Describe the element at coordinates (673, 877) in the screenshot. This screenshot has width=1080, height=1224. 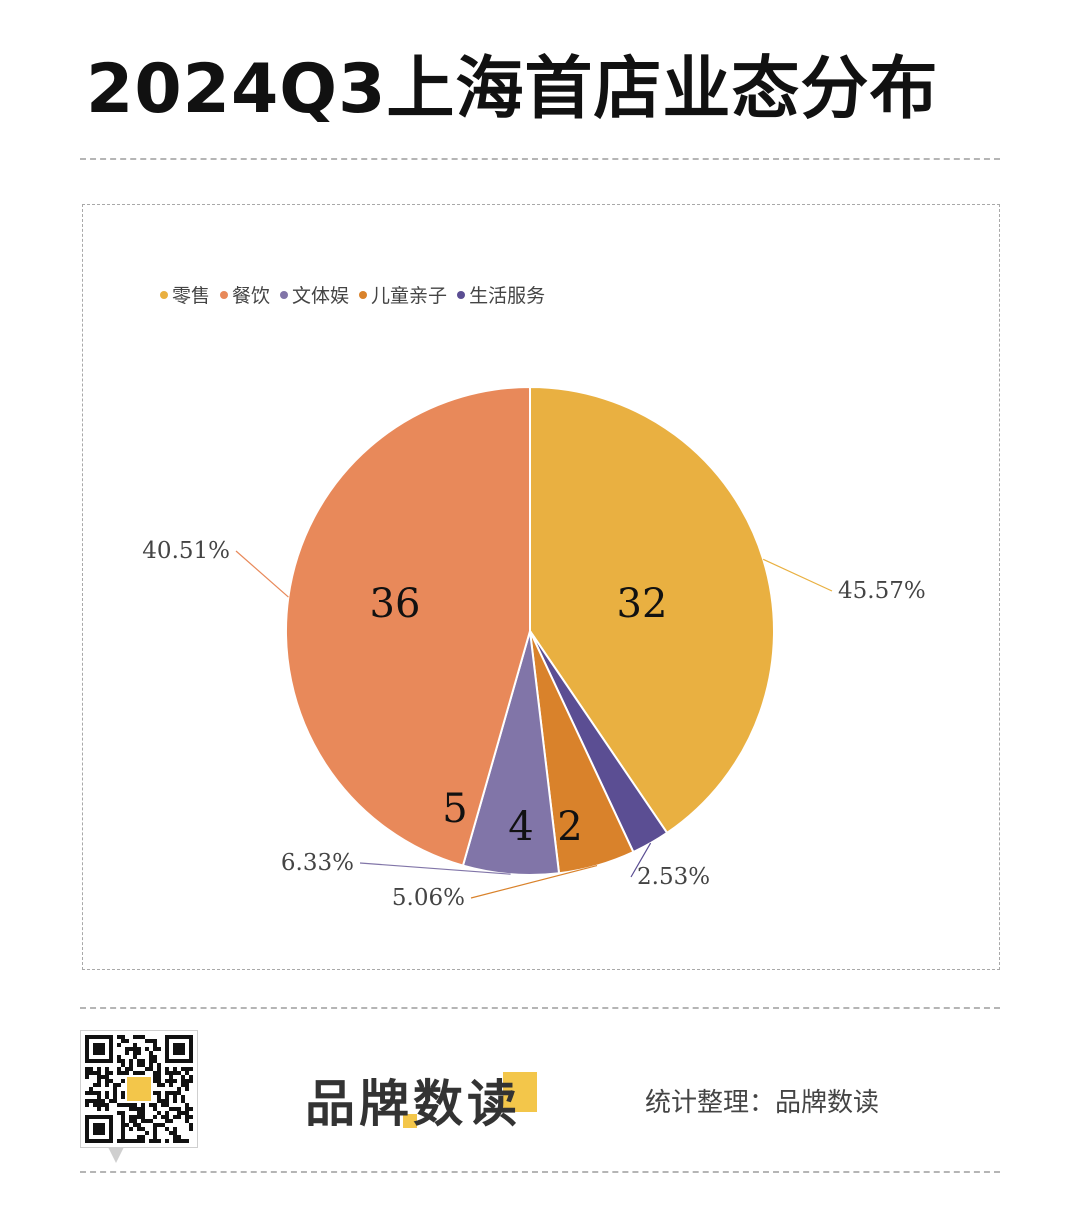
I see `slice-percent-label: 2.53%` at that location.